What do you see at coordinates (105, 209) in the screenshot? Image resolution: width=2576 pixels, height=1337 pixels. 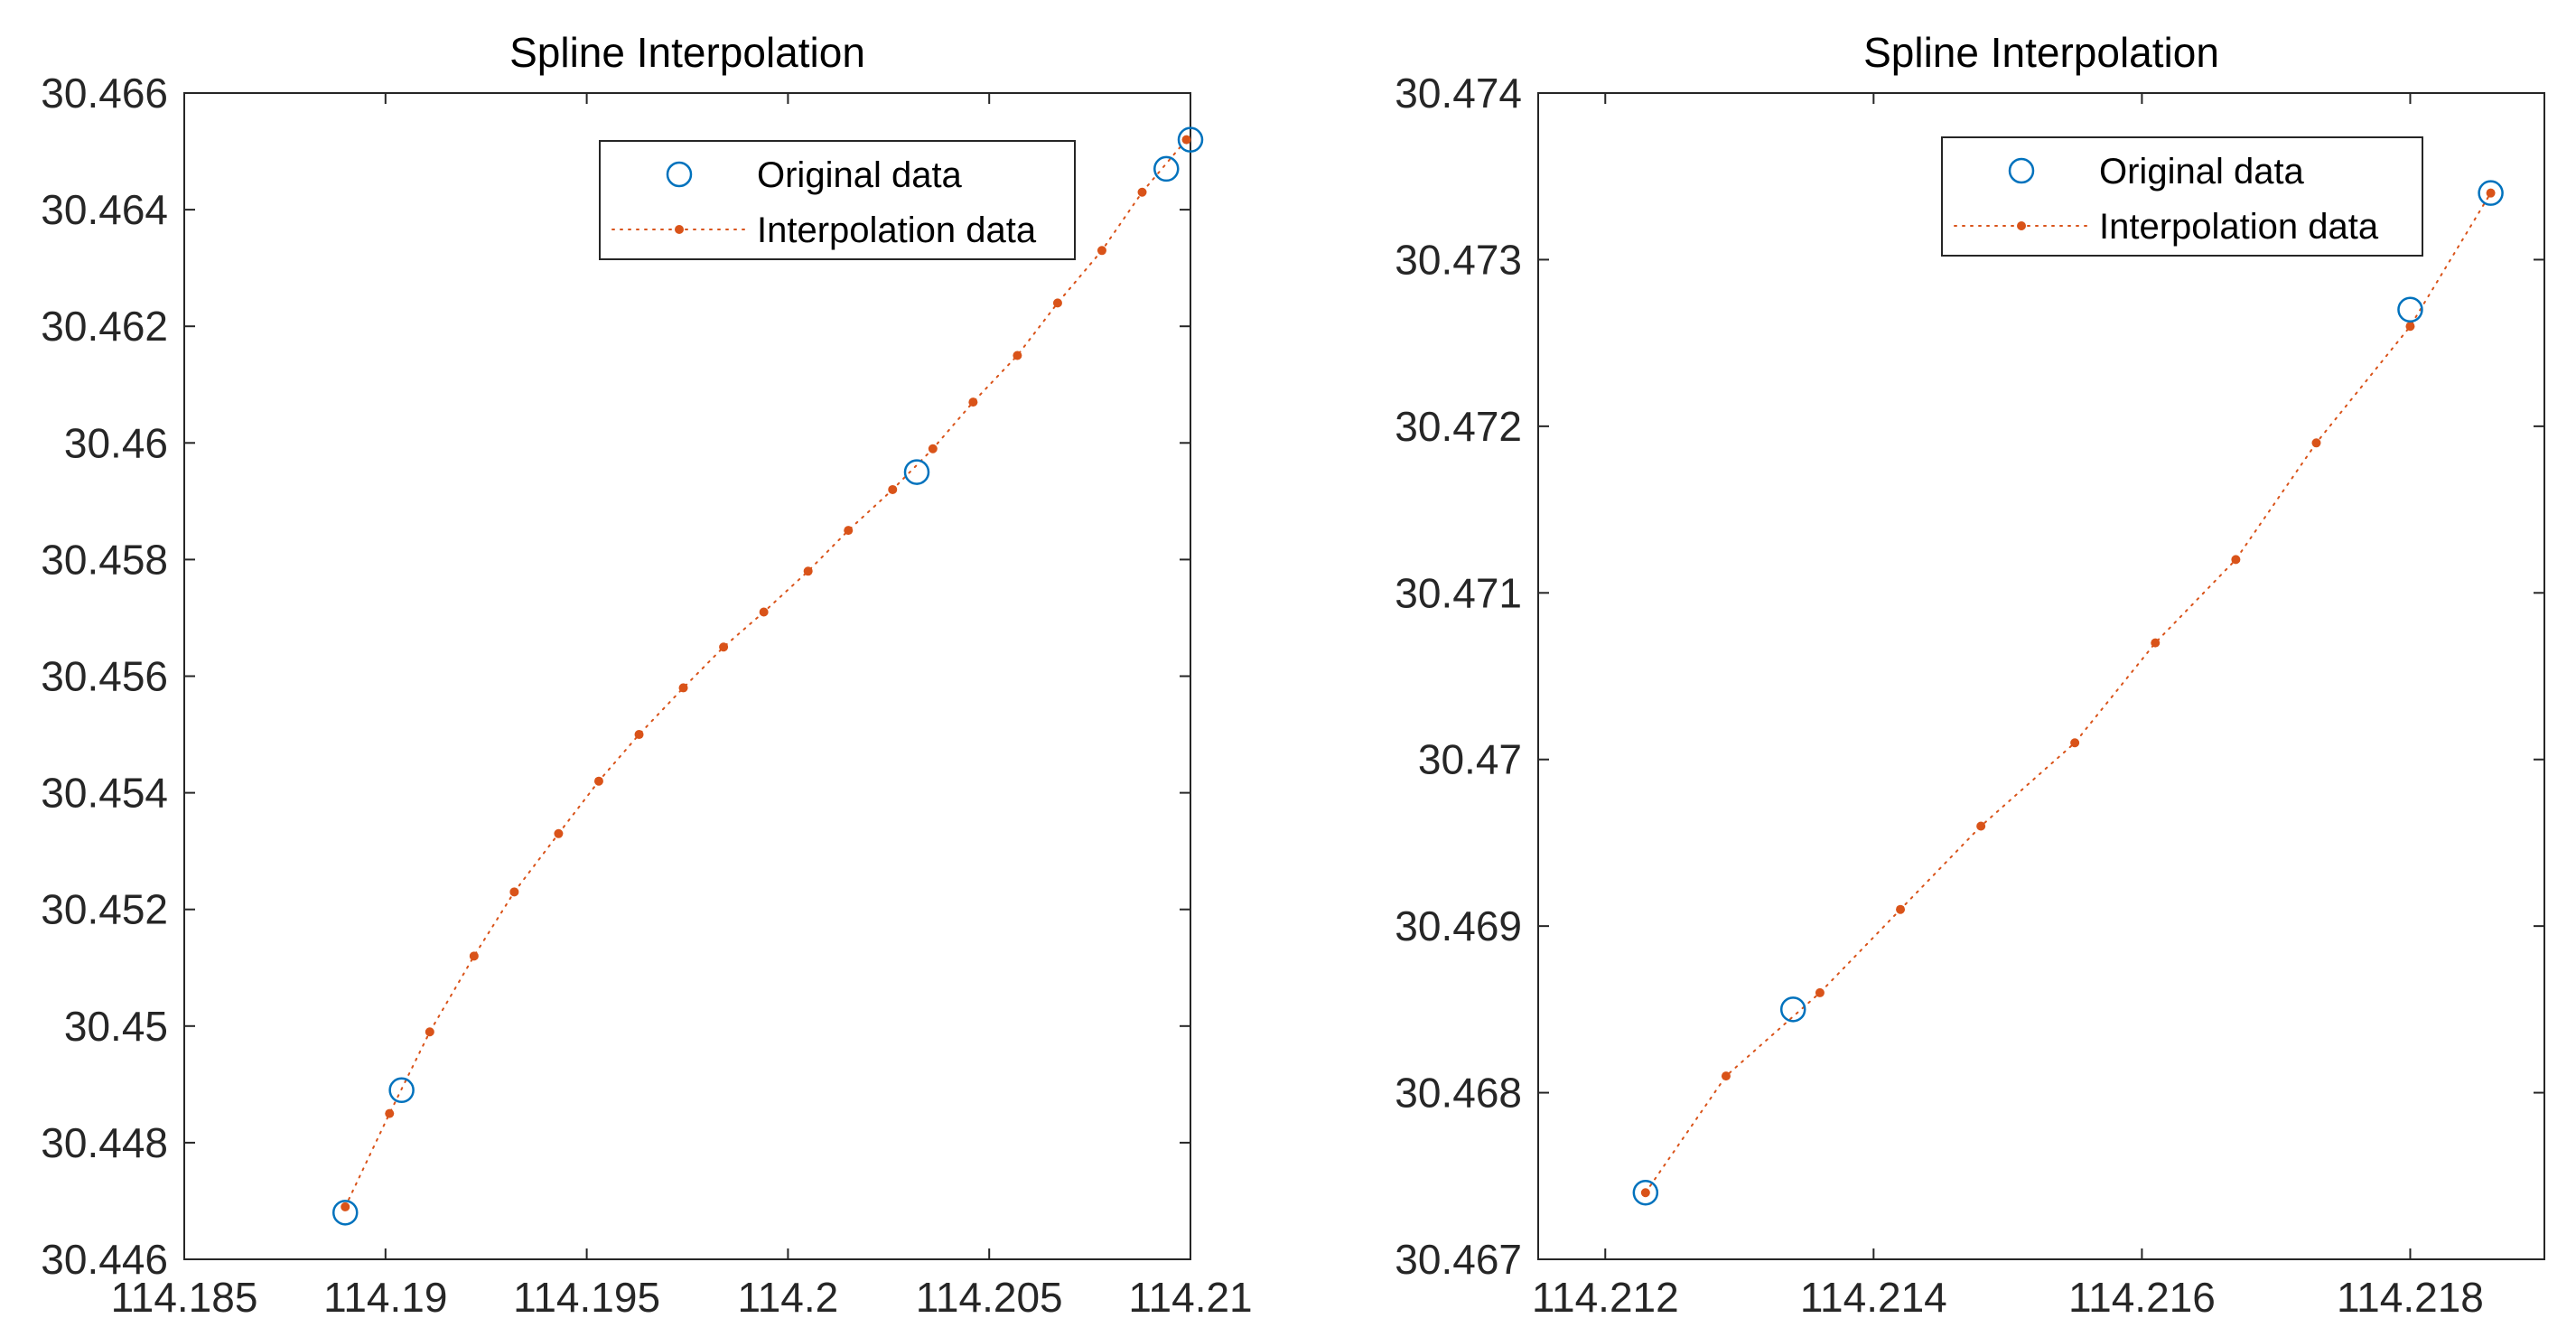 I see `y-tick-label: 30.464` at bounding box center [105, 209].